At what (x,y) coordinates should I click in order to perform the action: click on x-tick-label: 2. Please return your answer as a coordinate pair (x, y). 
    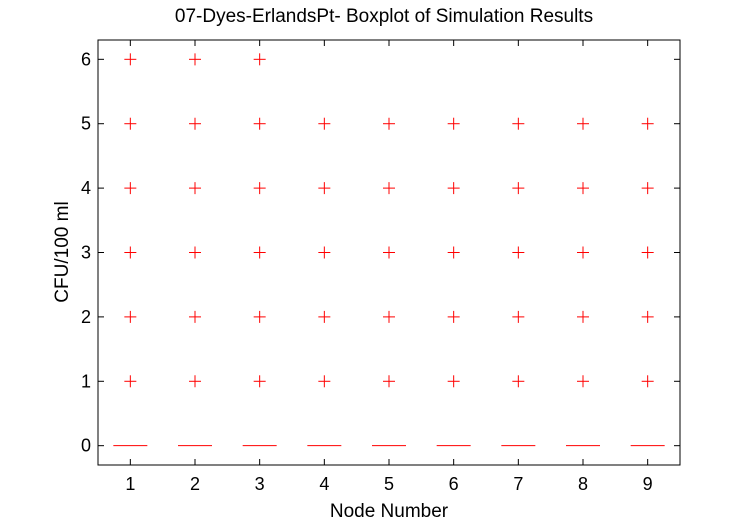
    Looking at the image, I should click on (195, 484).